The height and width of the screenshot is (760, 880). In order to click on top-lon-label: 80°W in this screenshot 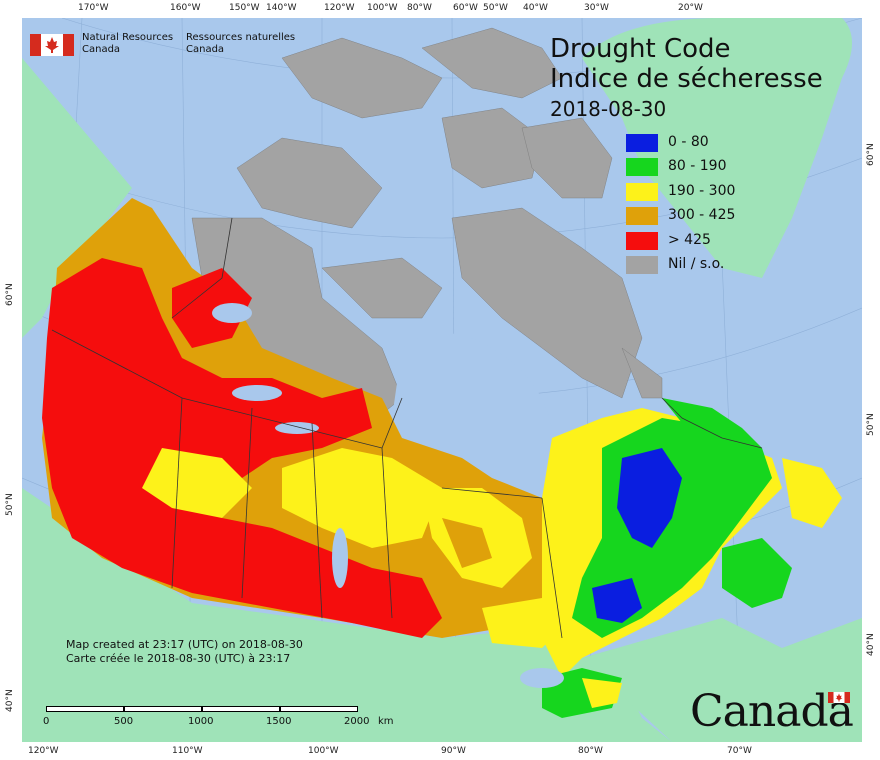, I will do `click(419, 8)`.